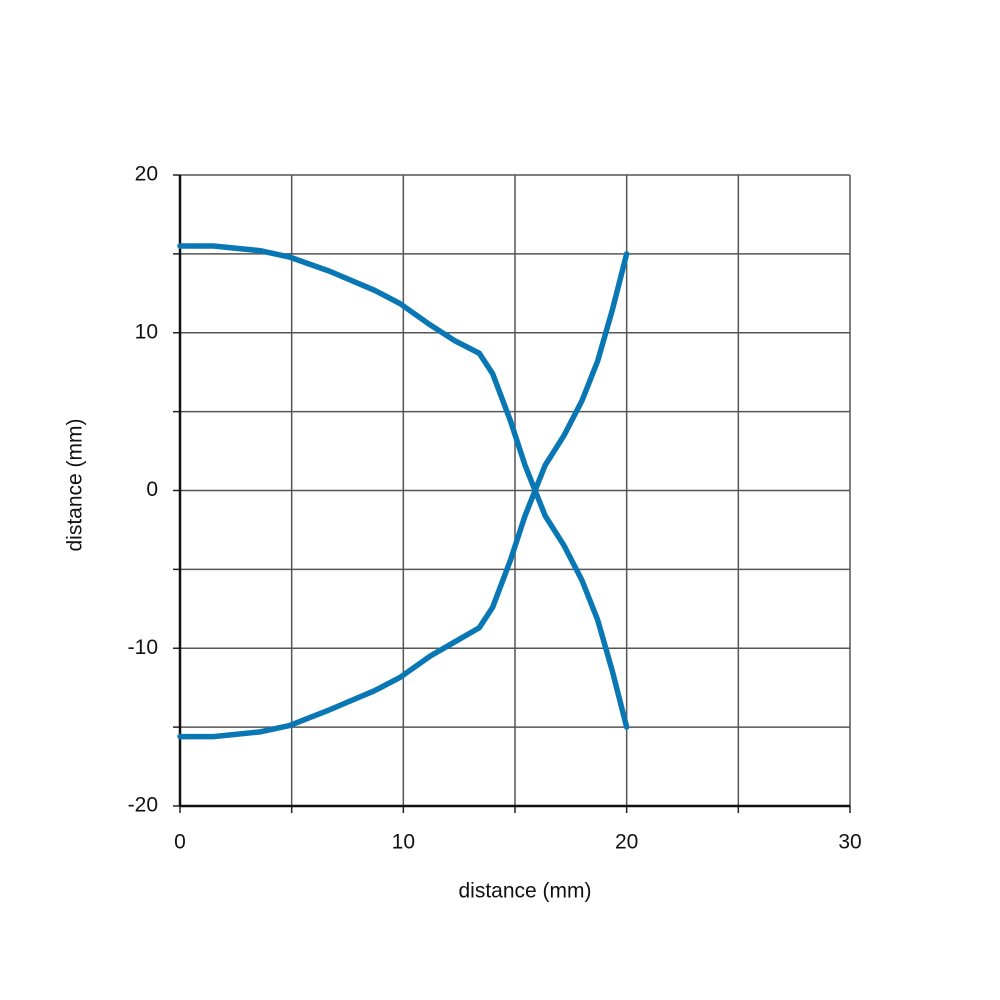 The width and height of the screenshot is (1000, 1000). What do you see at coordinates (849, 842) in the screenshot?
I see `x-tick-label: 30` at bounding box center [849, 842].